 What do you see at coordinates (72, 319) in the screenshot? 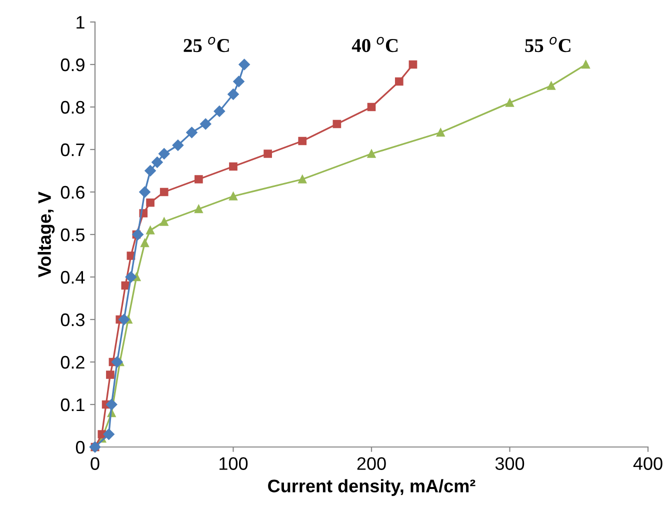
I see `y-tick-label: 0.3` at bounding box center [72, 319].